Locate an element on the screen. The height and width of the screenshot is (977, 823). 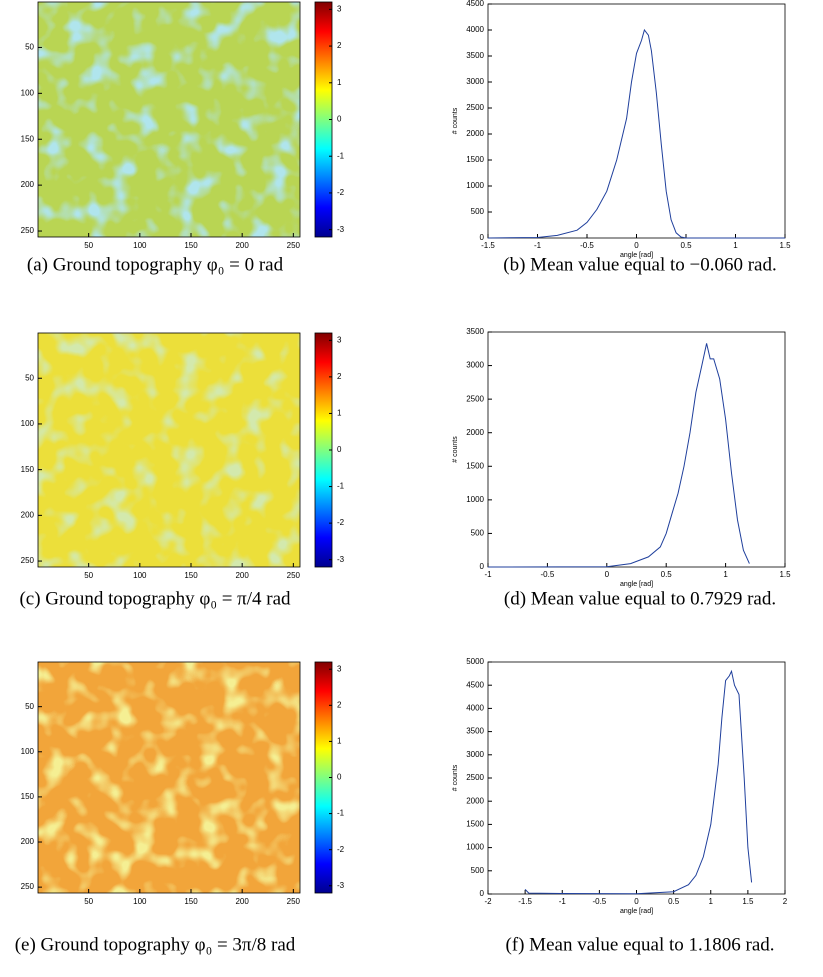
x-tick-label: -2 is located at coordinates (488, 901).